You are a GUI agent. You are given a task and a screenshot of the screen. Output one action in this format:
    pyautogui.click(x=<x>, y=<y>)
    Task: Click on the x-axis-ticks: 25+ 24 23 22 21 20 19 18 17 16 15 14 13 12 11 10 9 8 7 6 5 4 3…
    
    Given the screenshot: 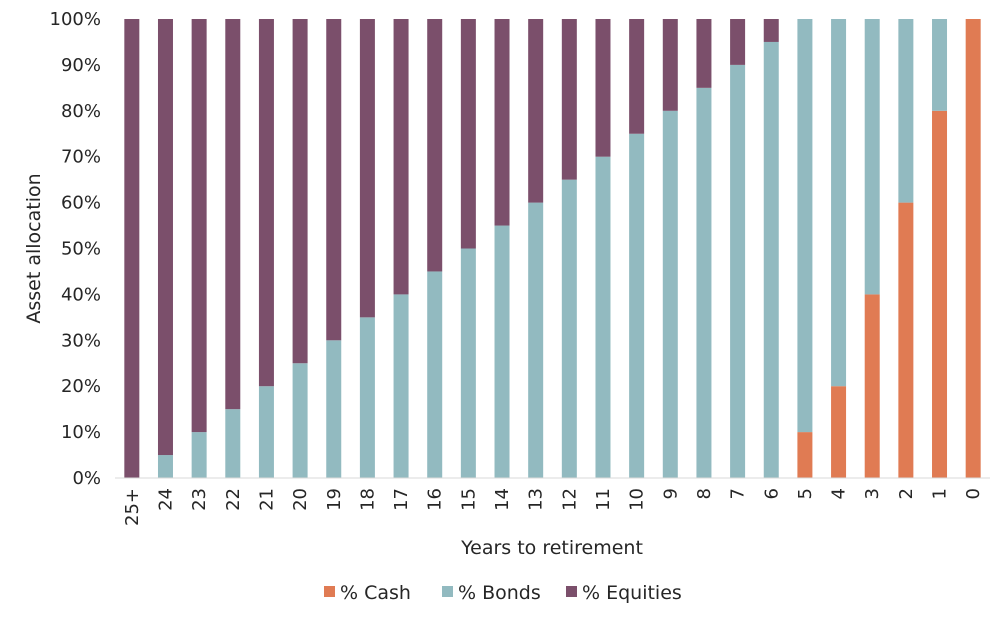 What is the action you would take?
    pyautogui.click(x=553, y=507)
    